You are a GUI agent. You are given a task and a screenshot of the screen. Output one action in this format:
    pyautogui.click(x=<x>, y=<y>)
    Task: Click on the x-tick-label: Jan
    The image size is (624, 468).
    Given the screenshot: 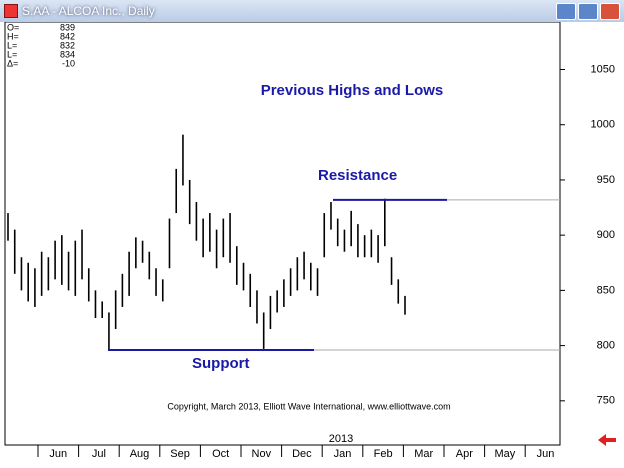 What is the action you would take?
    pyautogui.click(x=343, y=454)
    